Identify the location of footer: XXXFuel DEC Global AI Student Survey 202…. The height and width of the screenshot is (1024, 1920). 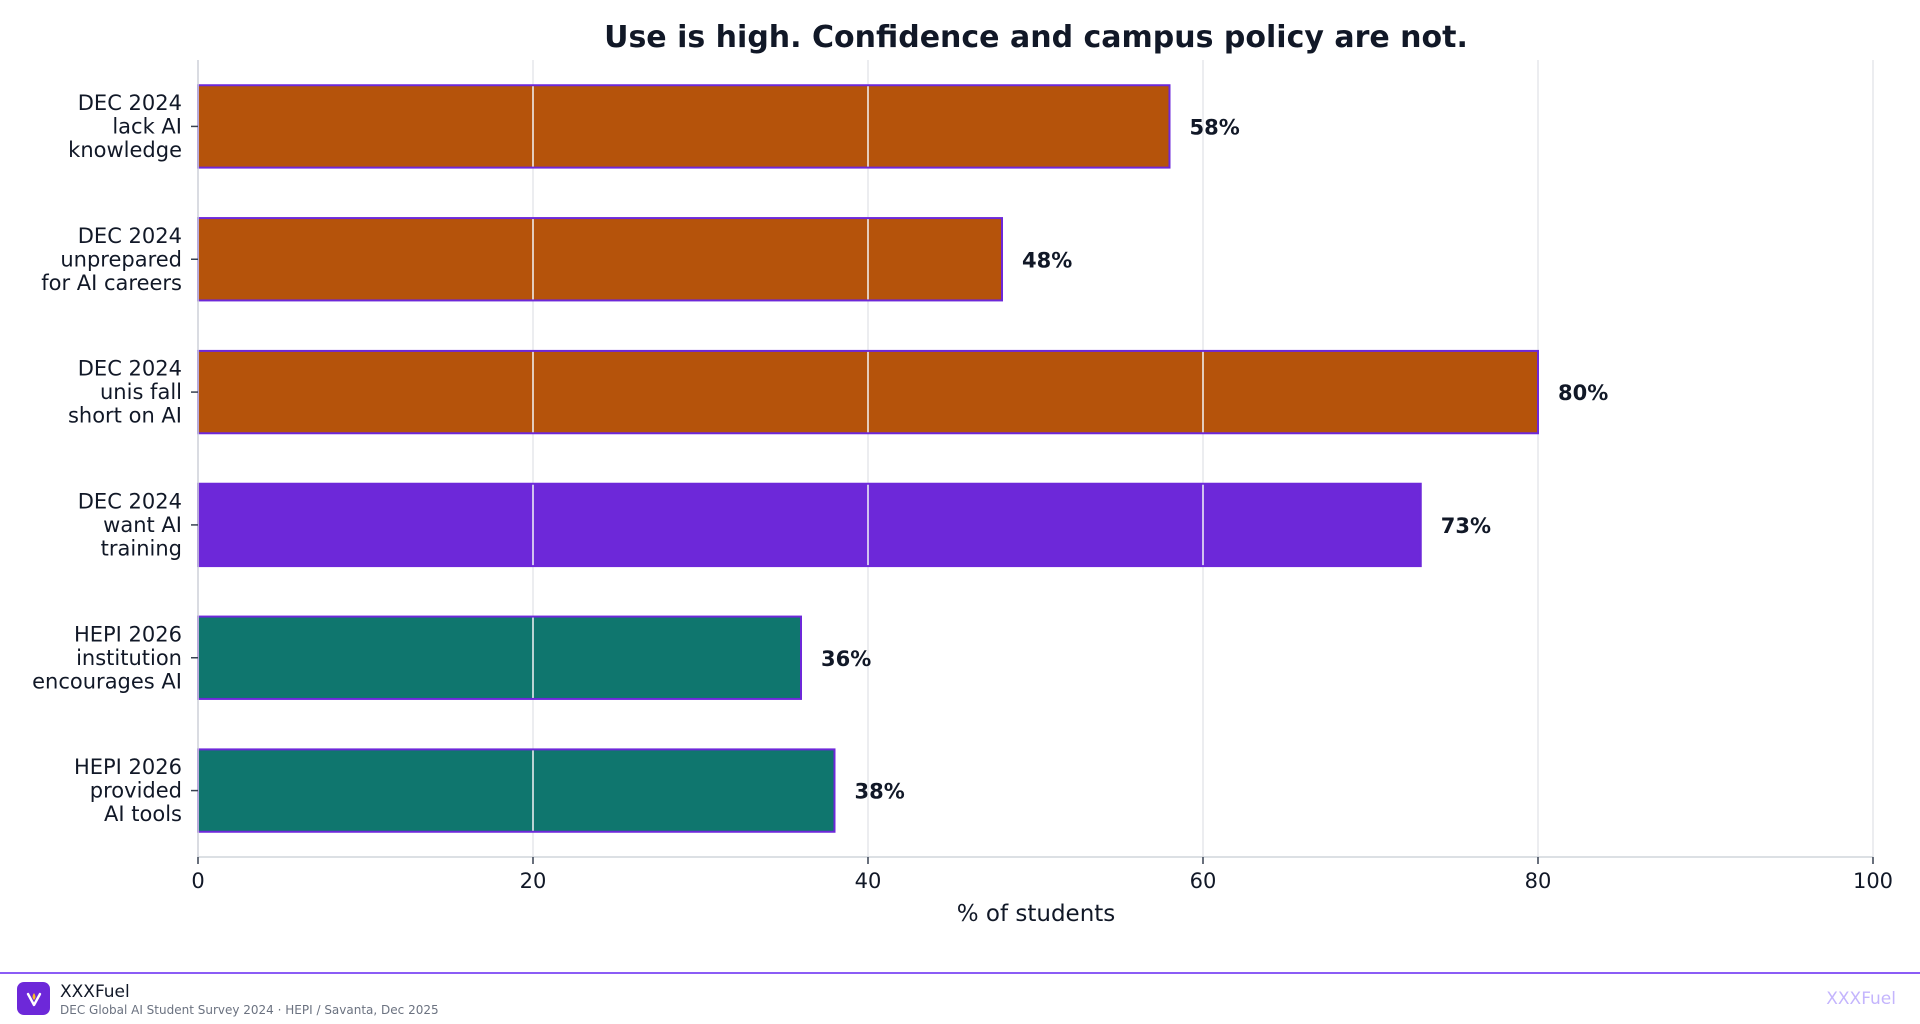
(960, 998).